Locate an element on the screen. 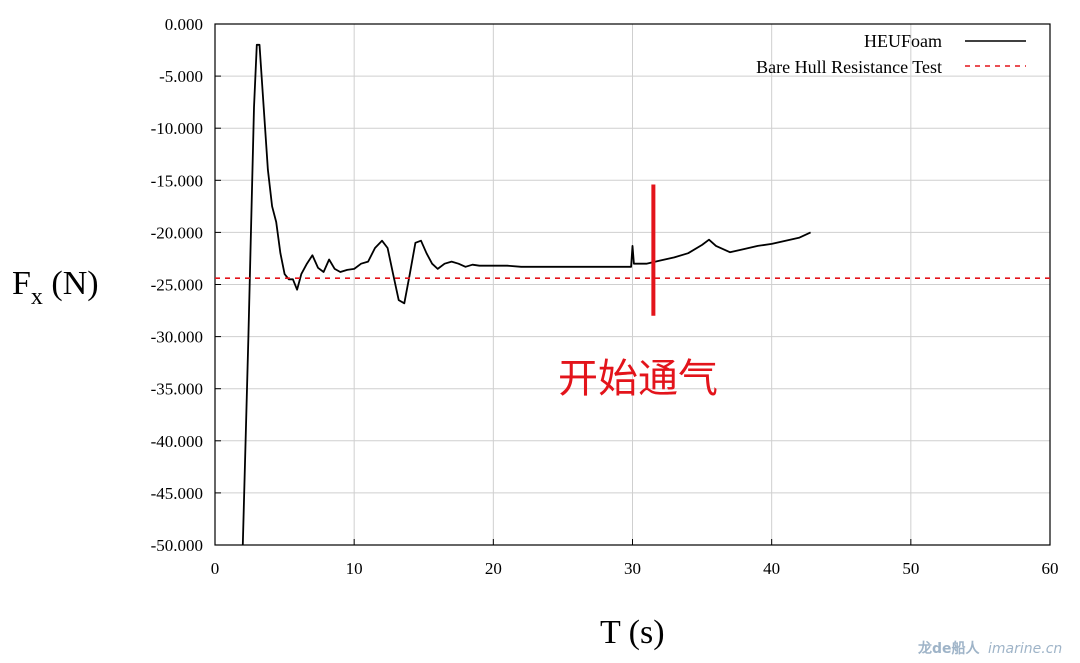 Image resolution: width=1080 pixels, height=663 pixels. x-tick-labels: 0 10 20 30 40 50 60 is located at coordinates (635, 568).